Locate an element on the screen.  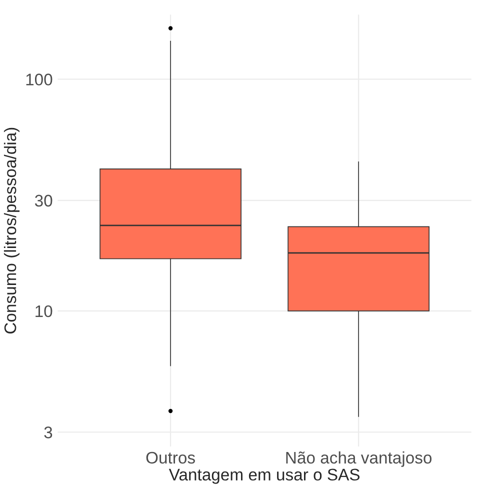
x-axis-title: Vantagem em usar o SAS is located at coordinates (264, 476).